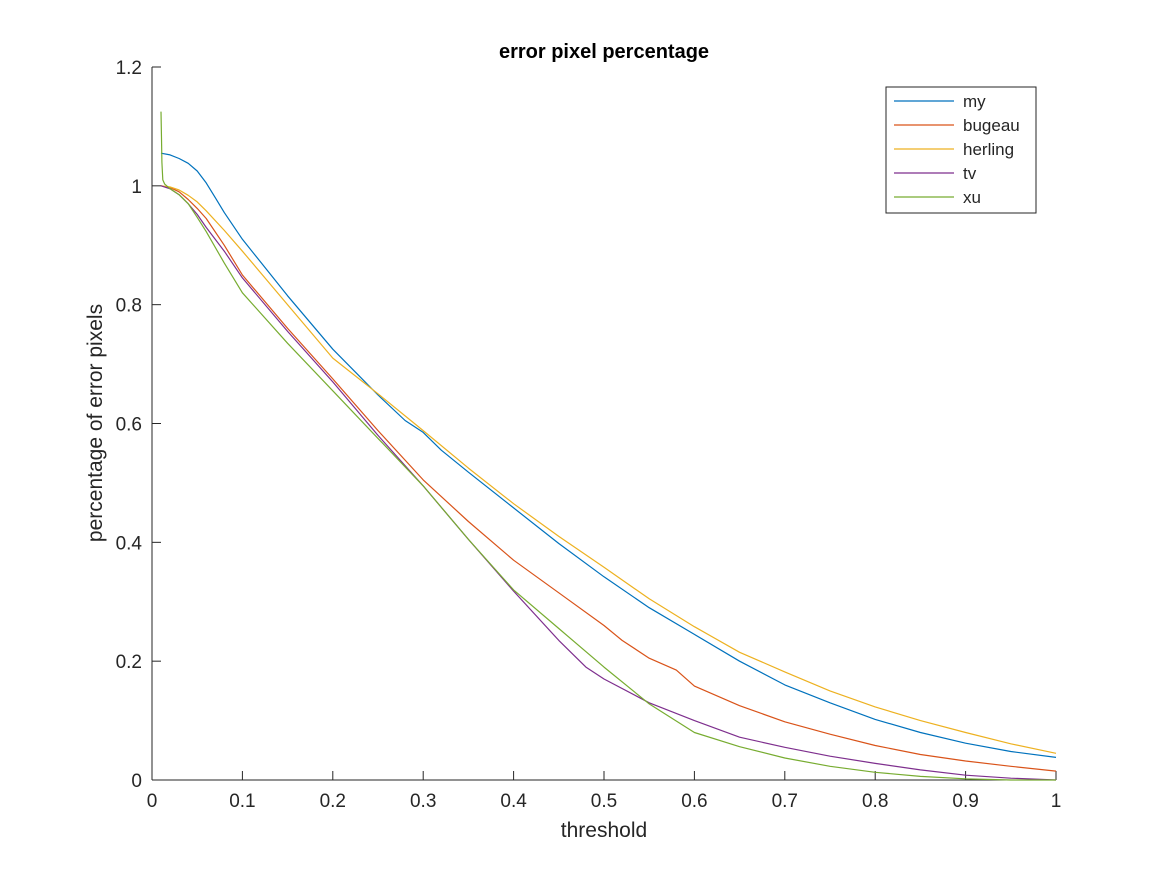 This screenshot has height=880, width=1167. What do you see at coordinates (965, 801) in the screenshot?
I see `x-tick-label: 0.9` at bounding box center [965, 801].